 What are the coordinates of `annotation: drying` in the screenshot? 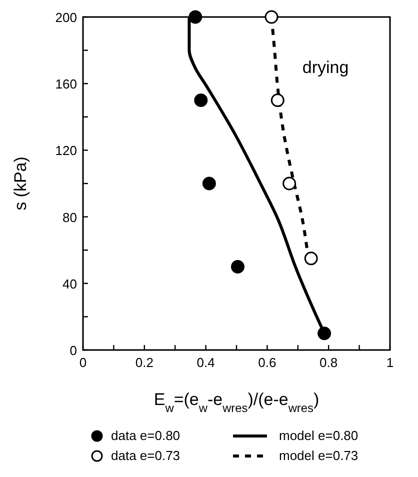 It's located at (325, 67).